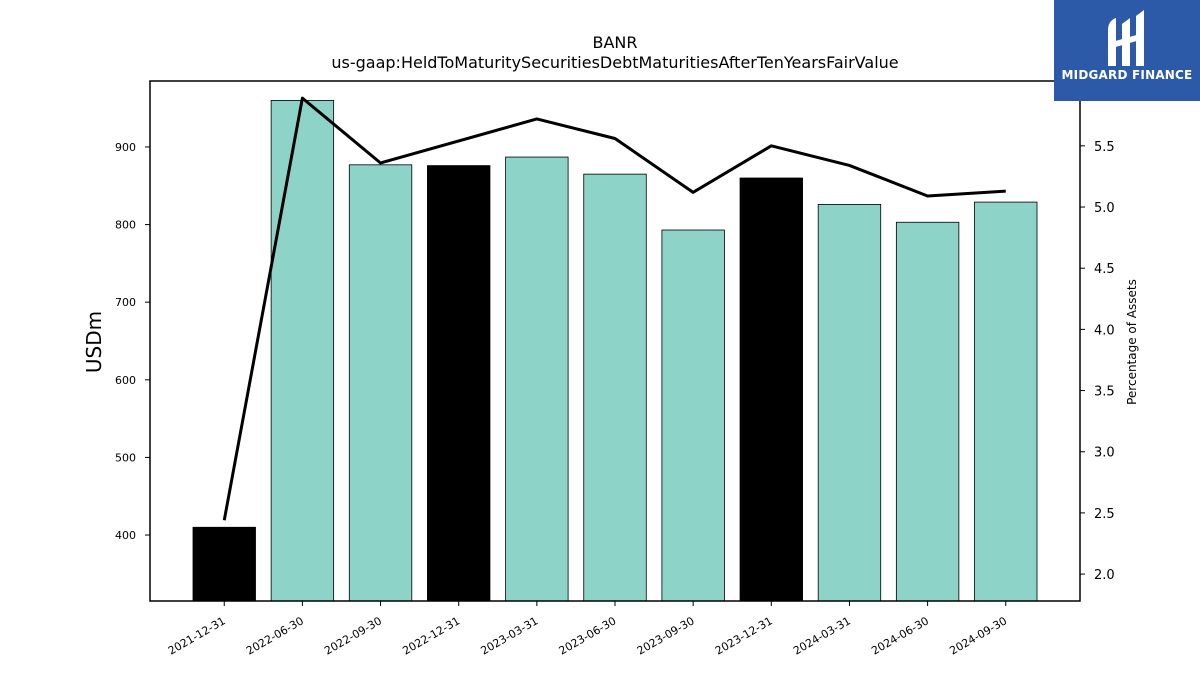  I want to click on y2-tick-label: 4.5, so click(1104, 269).